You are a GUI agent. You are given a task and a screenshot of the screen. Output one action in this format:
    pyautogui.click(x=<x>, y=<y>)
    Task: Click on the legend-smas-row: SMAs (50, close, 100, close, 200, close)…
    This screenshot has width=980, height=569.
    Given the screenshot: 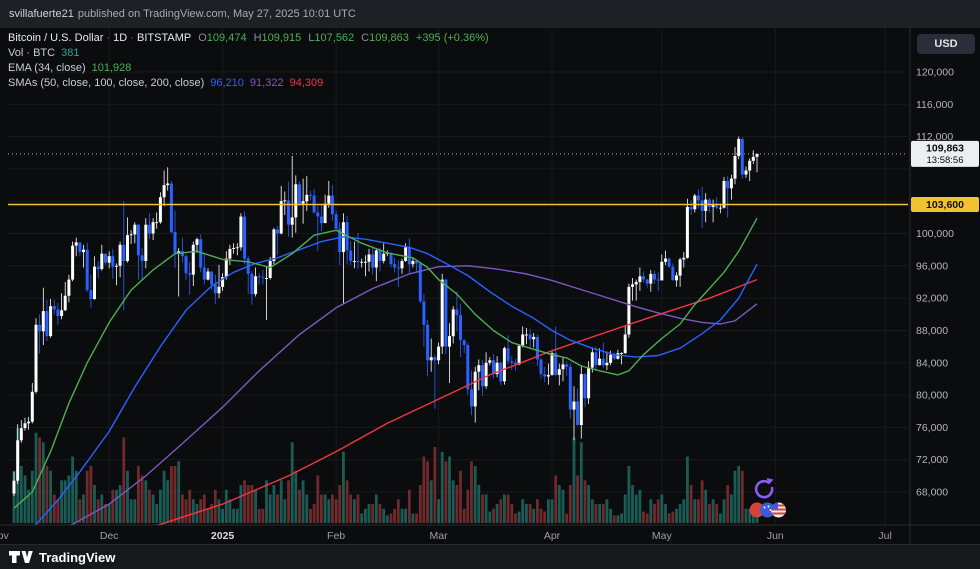 What is the action you would take?
    pyautogui.click(x=248, y=83)
    